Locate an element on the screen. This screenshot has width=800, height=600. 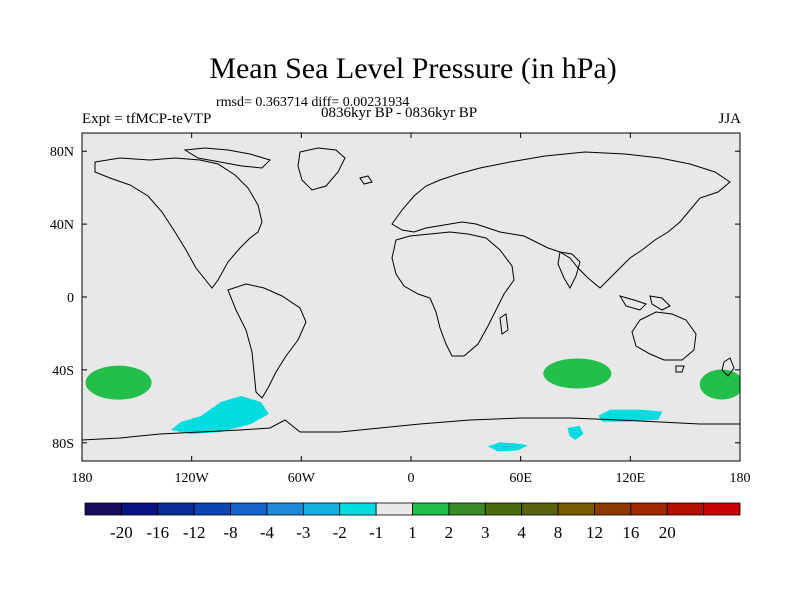
x-tick-label: 0 is located at coordinates (411, 478).